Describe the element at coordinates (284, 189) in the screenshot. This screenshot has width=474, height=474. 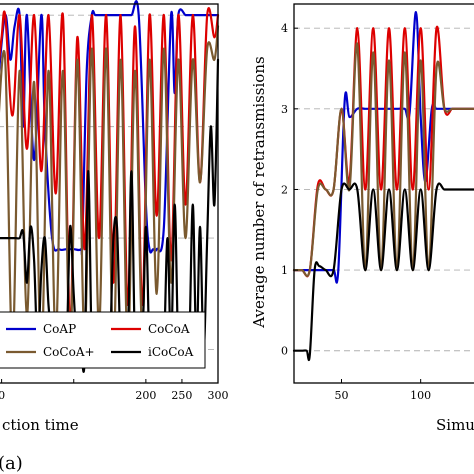
I see `y-tick-label: 2` at that location.